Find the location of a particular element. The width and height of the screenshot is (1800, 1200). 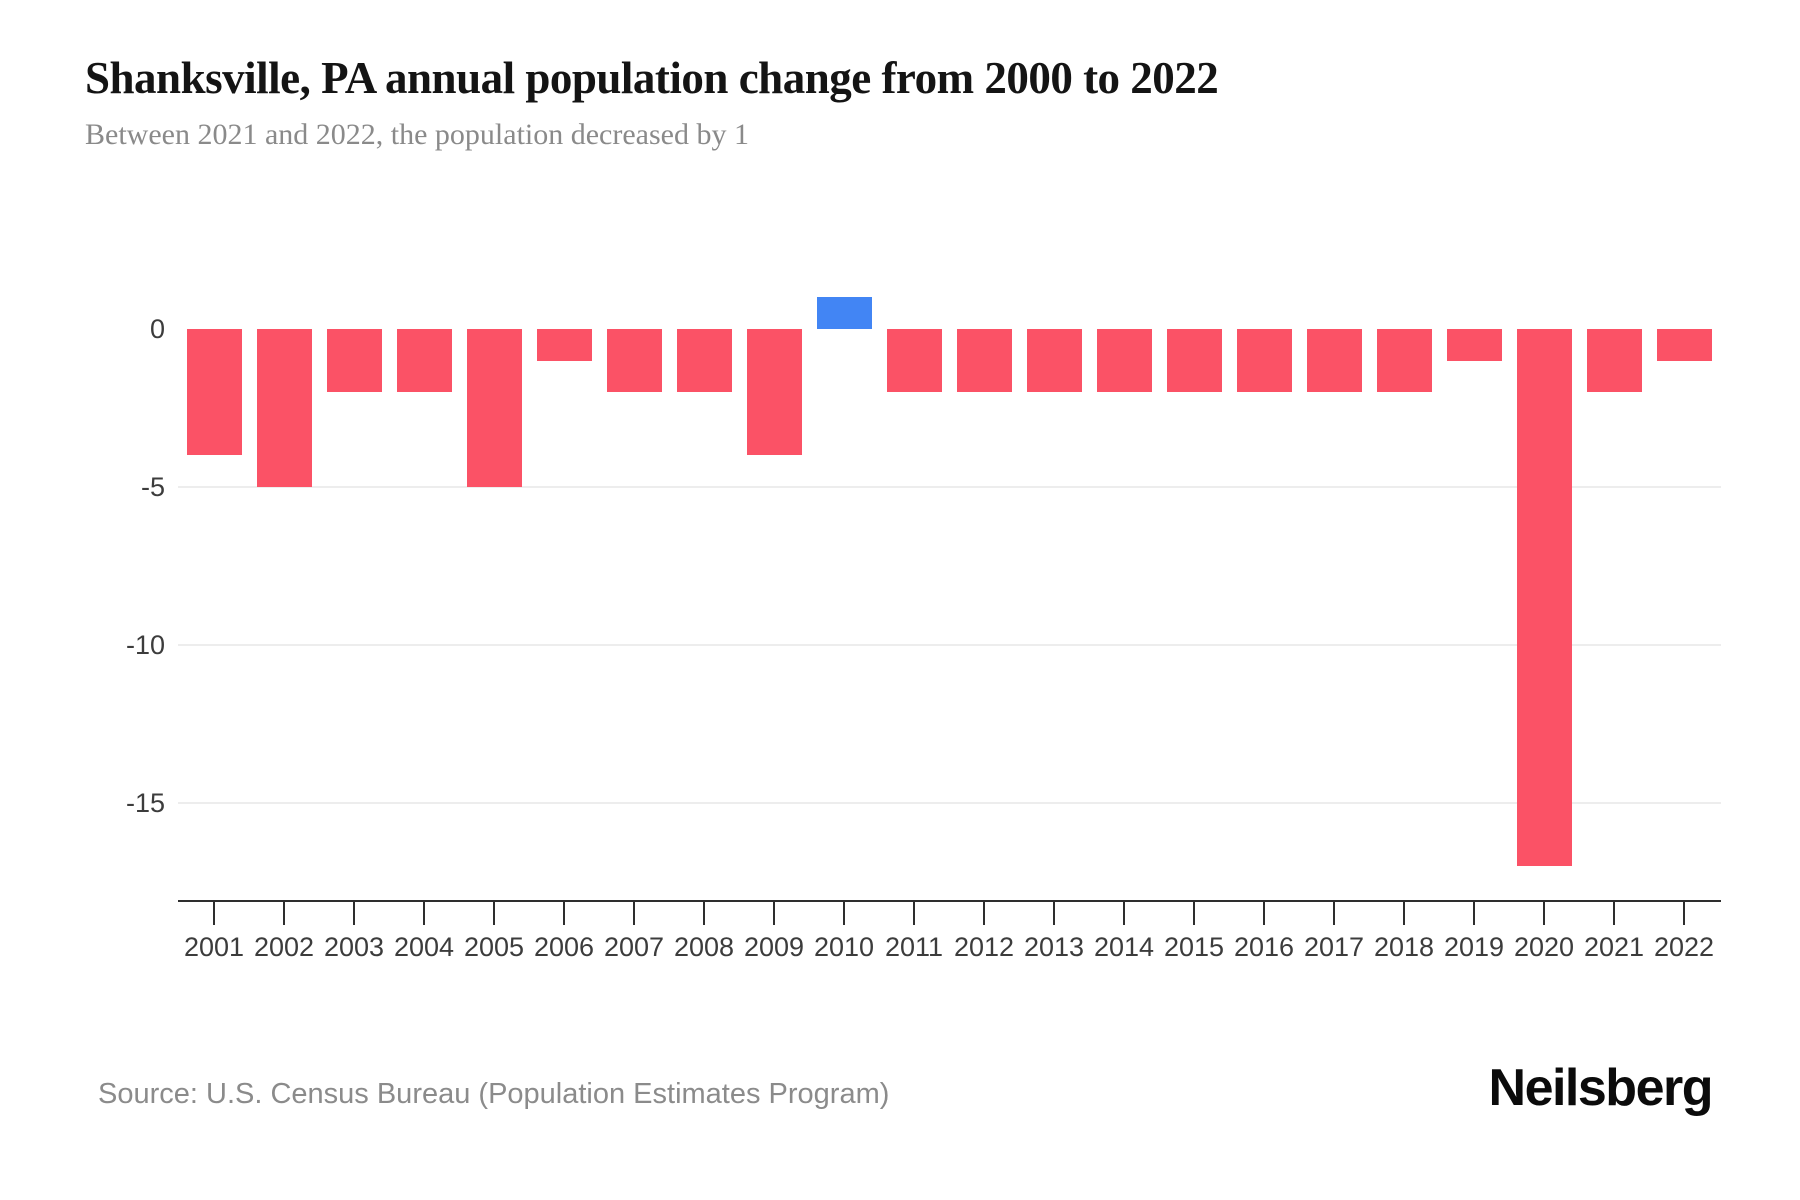

bar-2002 is located at coordinates (284, 408).